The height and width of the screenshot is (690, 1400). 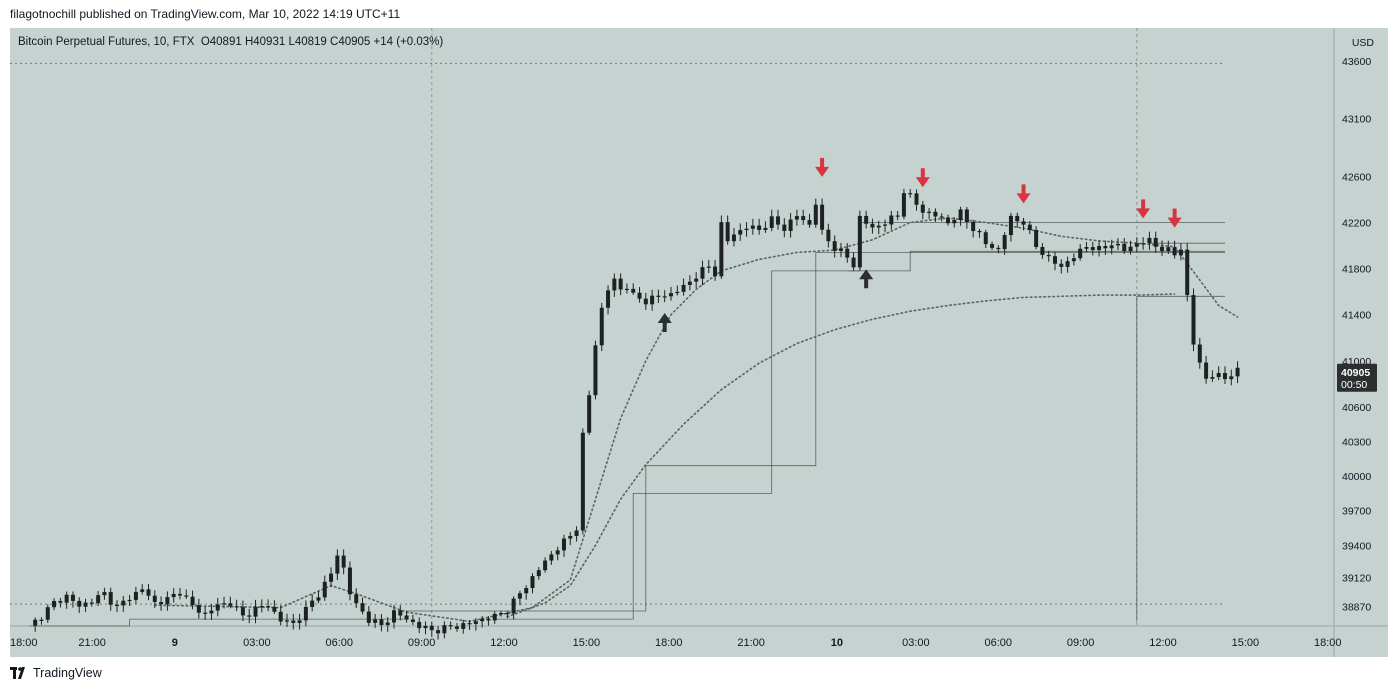 I want to click on price-tick-label: 39400, so click(x=1356, y=546).